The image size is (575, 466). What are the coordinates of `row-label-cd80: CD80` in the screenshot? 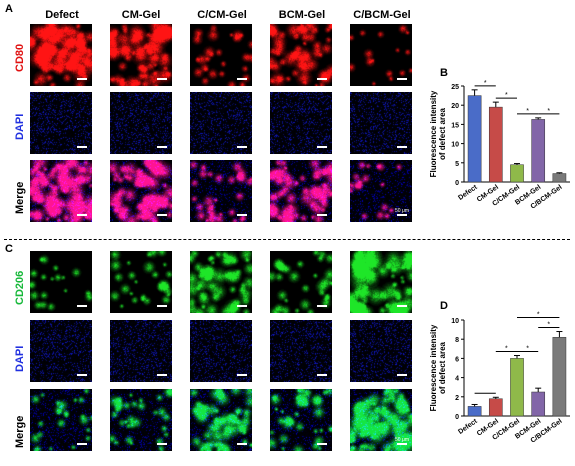 It's located at (20, 57).